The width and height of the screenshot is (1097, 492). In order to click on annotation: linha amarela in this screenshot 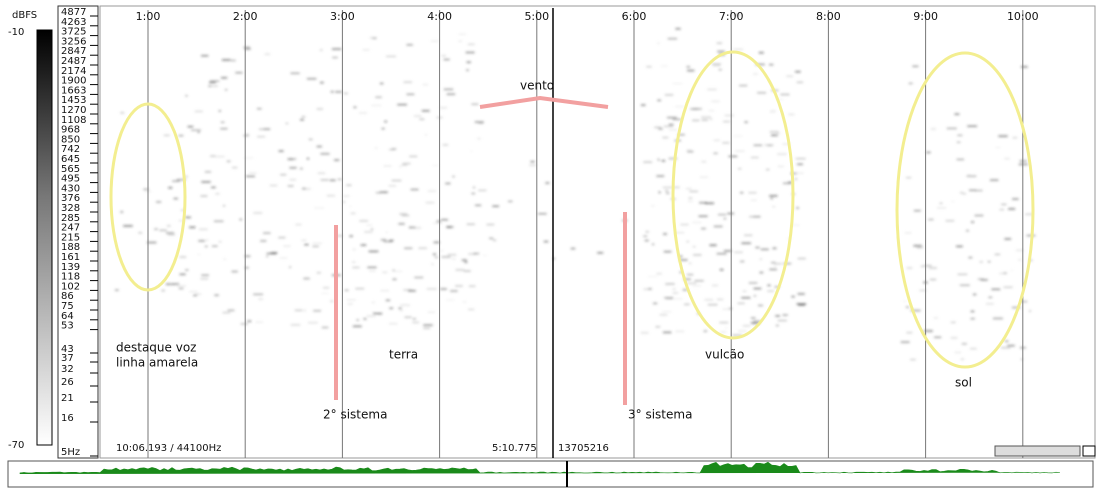, I will do `click(157, 363)`.